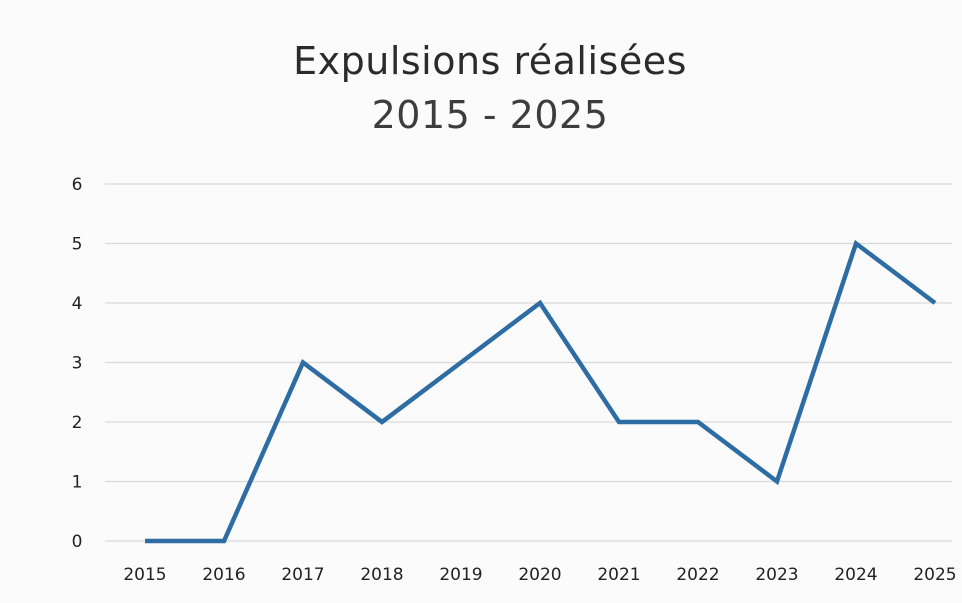  Describe the element at coordinates (490, 88) in the screenshot. I see `chart-title-block: Expulsions réalisées 2015 - 2025` at that location.